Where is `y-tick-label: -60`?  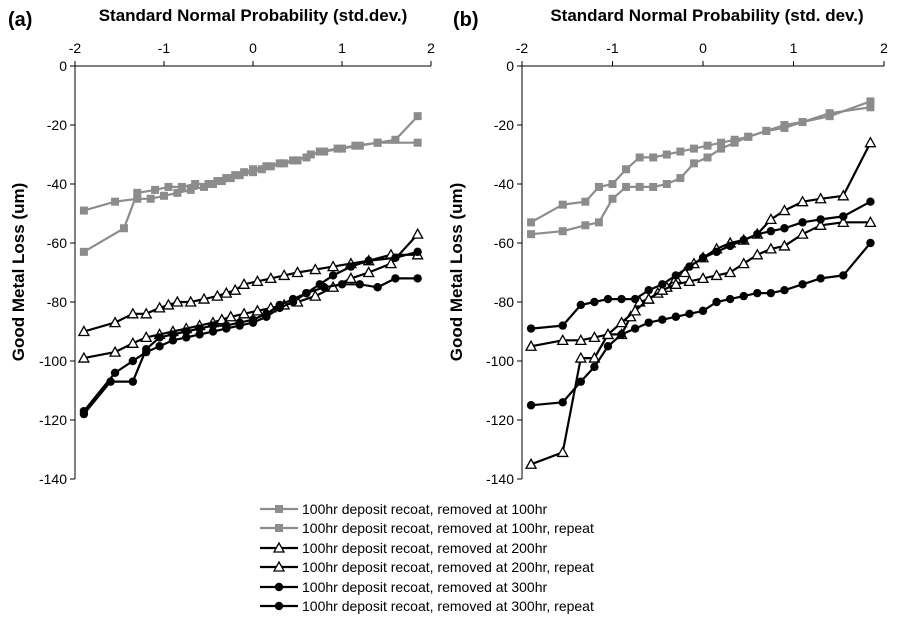
y-tick-label: -60 is located at coordinates (57, 243).